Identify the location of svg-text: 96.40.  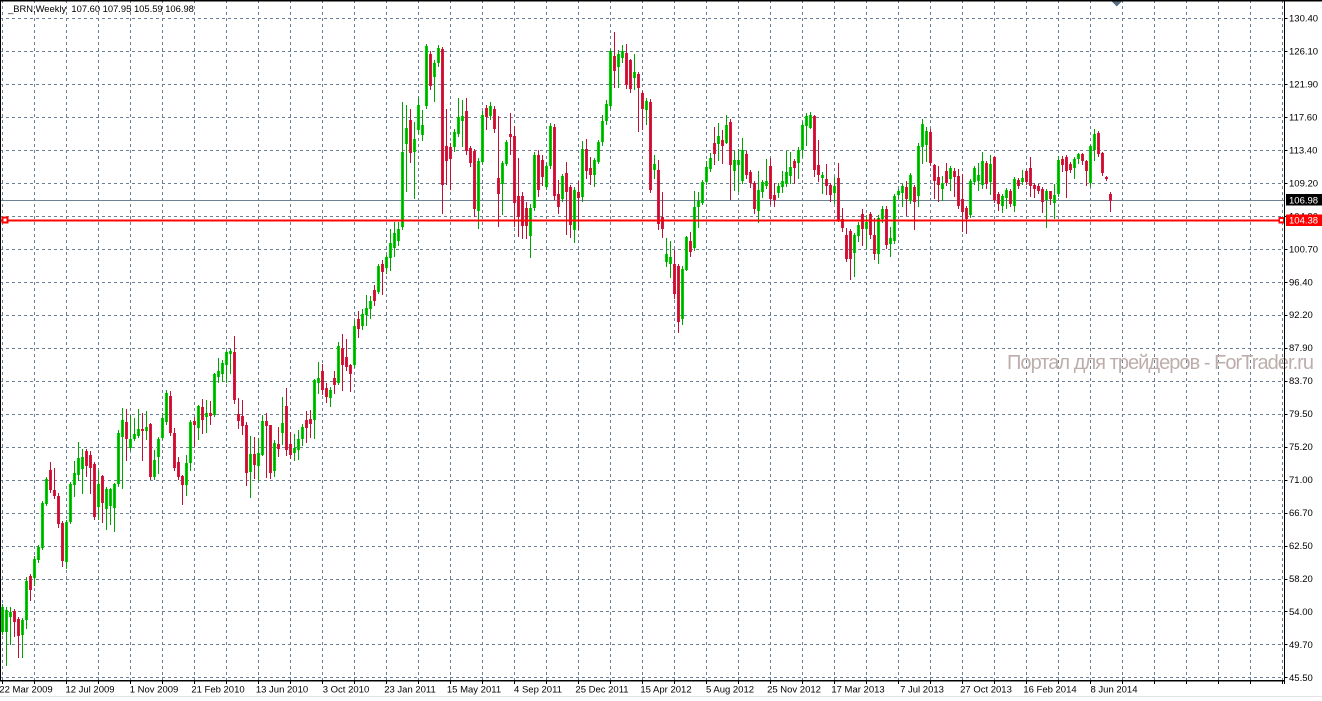
(1301, 282).